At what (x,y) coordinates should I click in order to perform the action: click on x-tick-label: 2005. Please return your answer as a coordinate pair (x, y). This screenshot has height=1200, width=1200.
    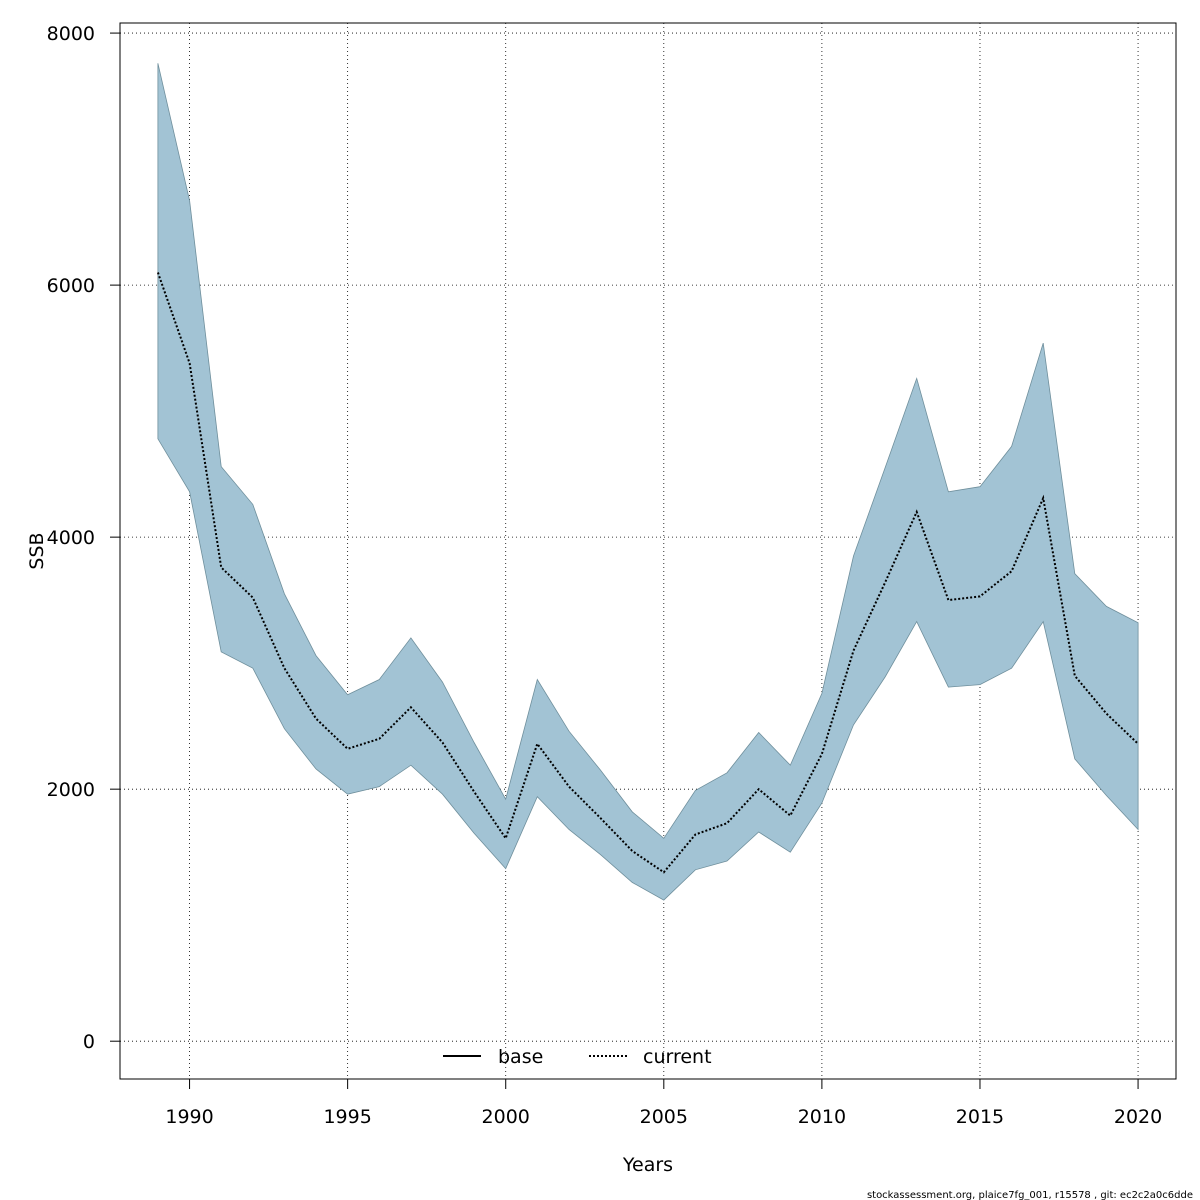
    Looking at the image, I should click on (664, 1117).